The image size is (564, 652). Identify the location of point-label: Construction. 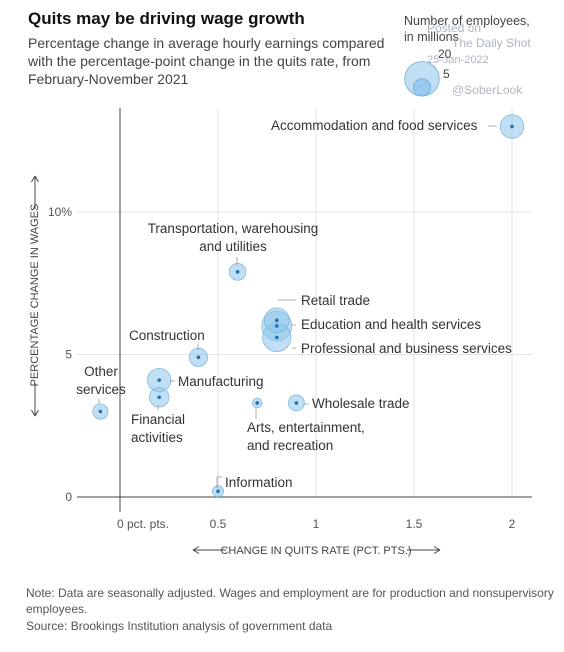
(167, 335).